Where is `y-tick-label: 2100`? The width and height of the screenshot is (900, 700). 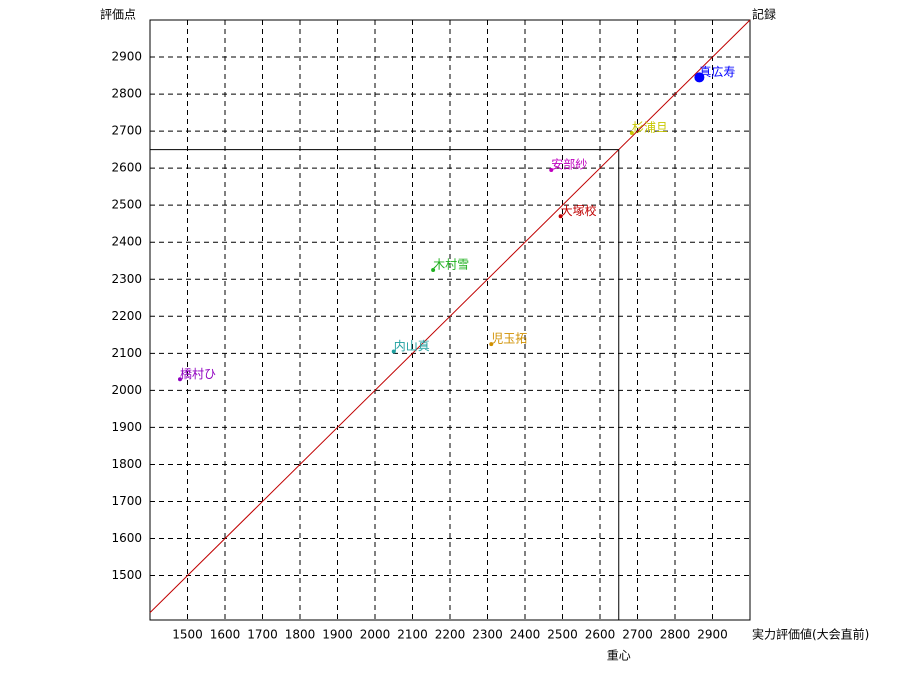 y-tick-label: 2100 is located at coordinates (126, 353).